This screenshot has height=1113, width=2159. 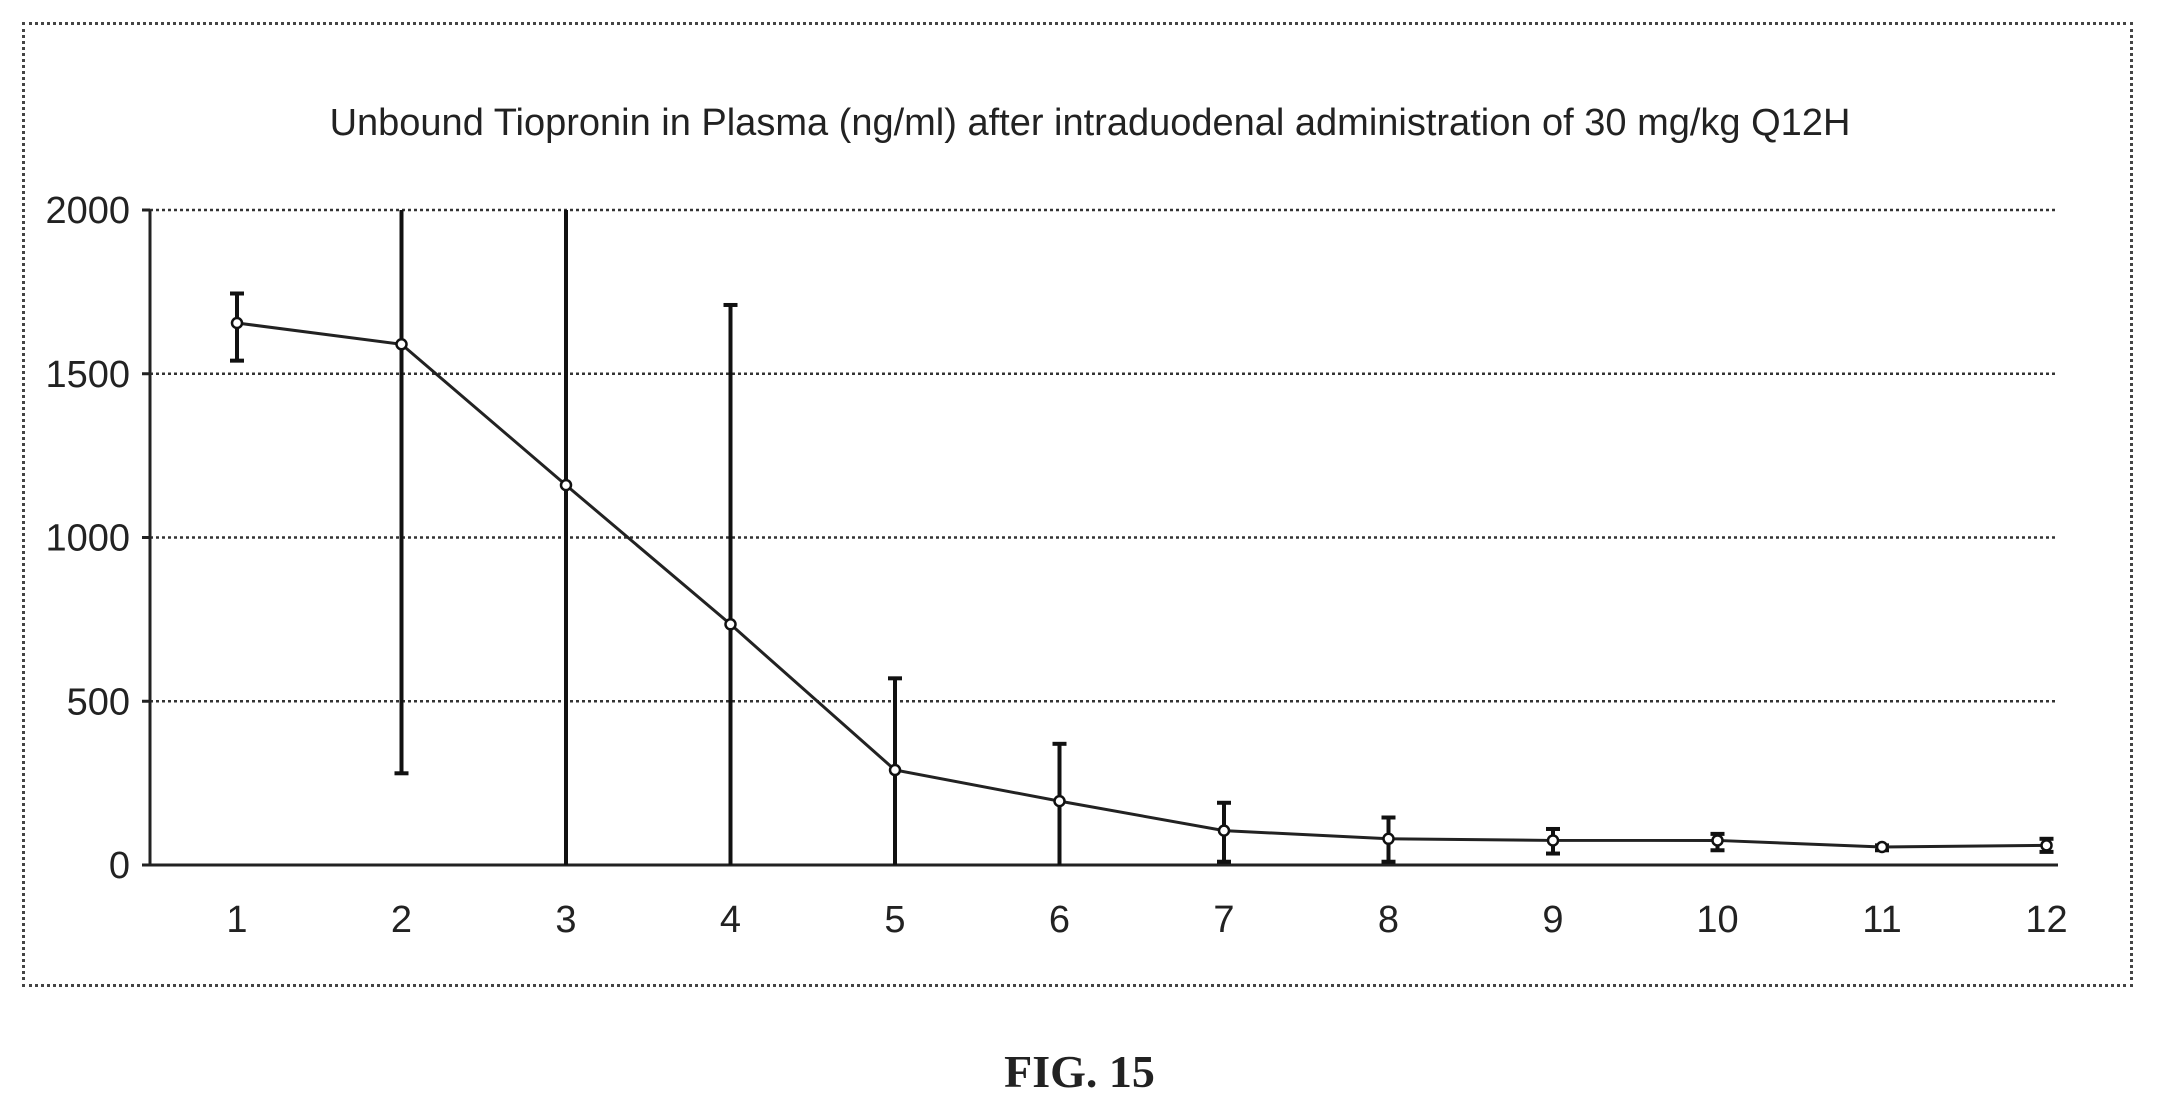 What do you see at coordinates (119, 866) in the screenshot?
I see `y-tick-label: 0` at bounding box center [119, 866].